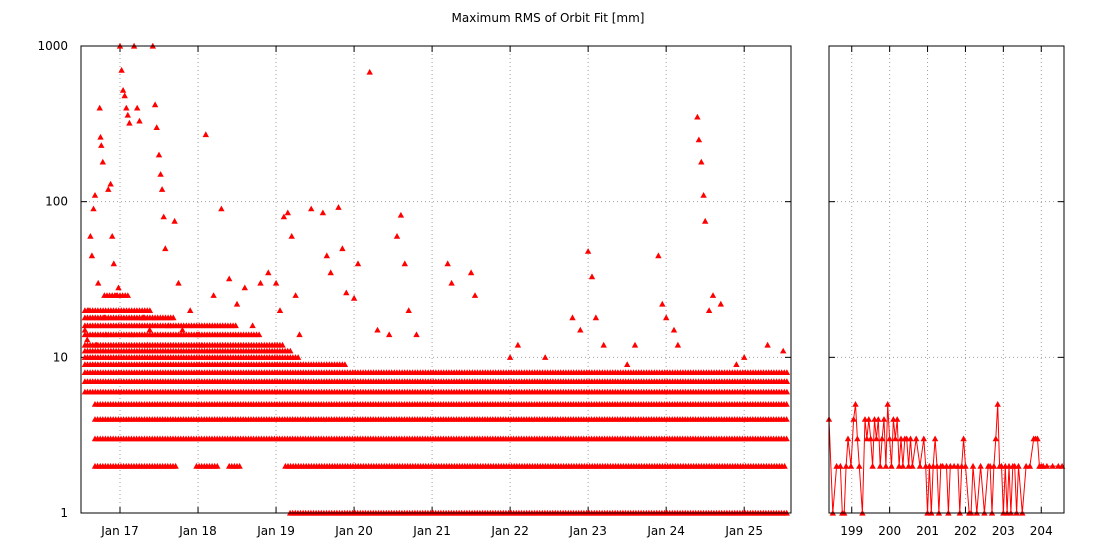  I want to click on left-x-tick-label: Jan 24, so click(665, 531).